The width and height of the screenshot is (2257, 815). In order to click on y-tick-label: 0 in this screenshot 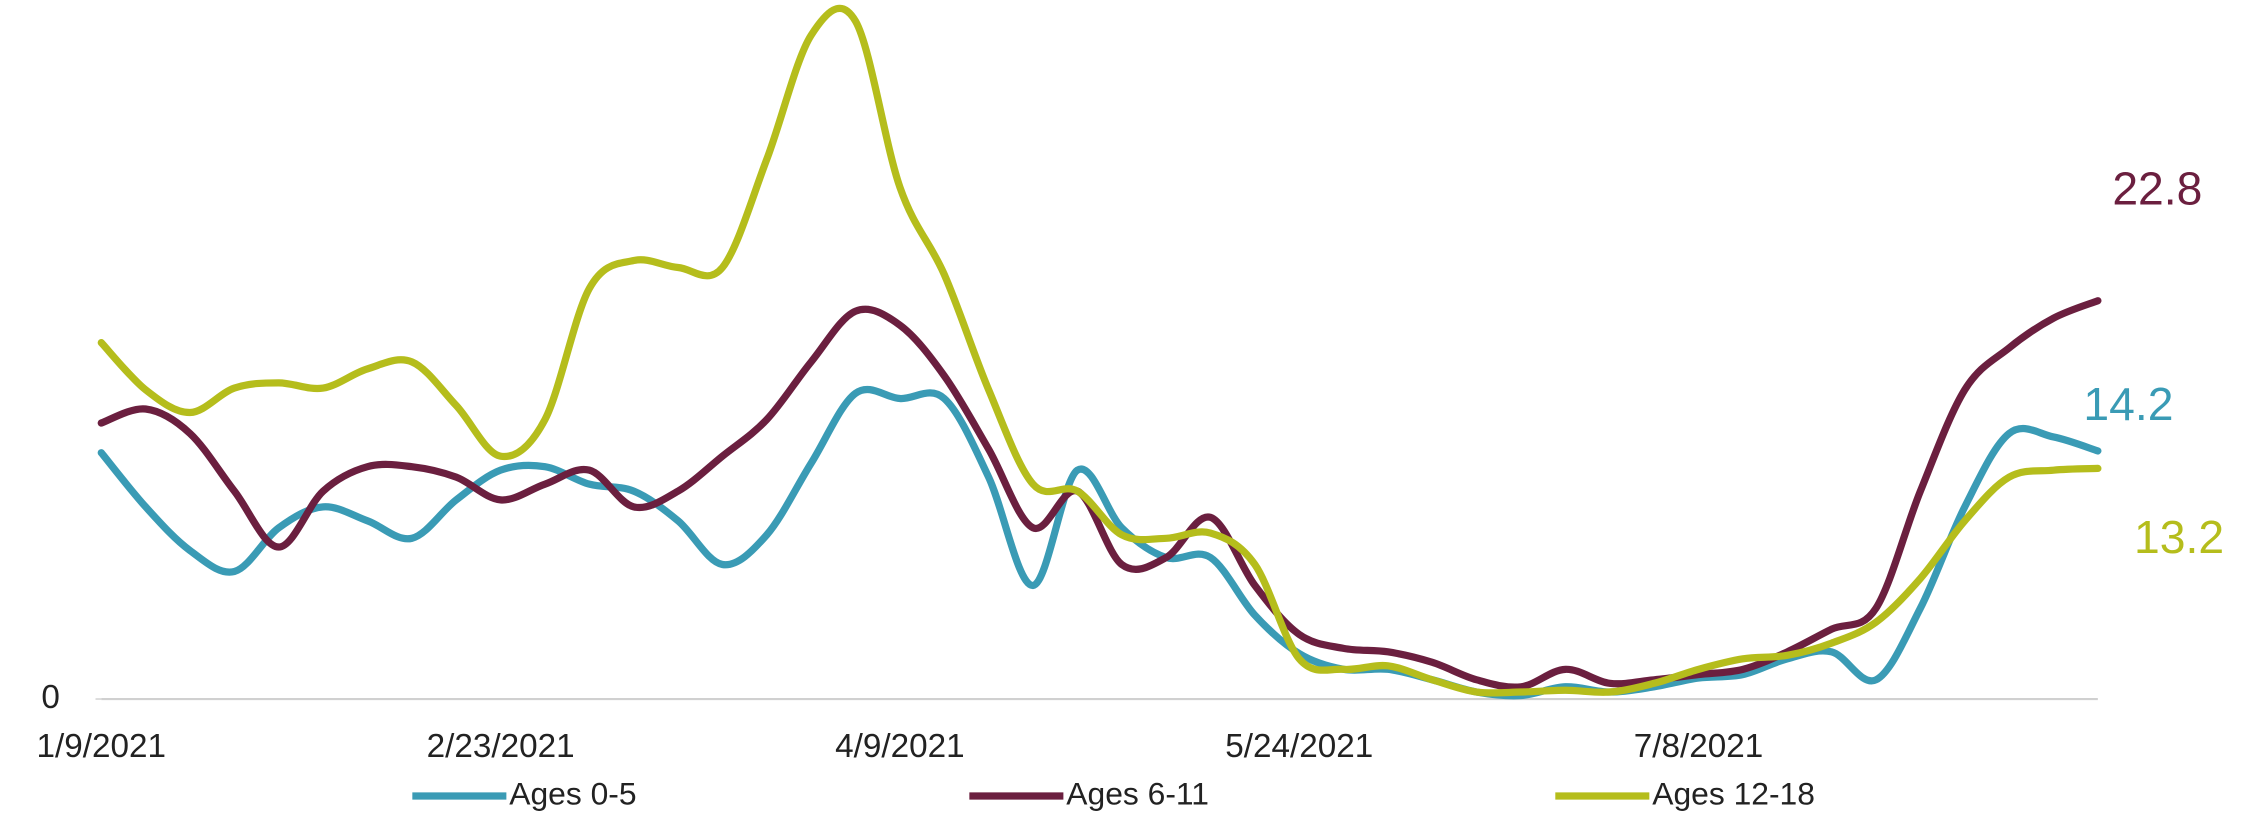, I will do `click(50, 697)`.